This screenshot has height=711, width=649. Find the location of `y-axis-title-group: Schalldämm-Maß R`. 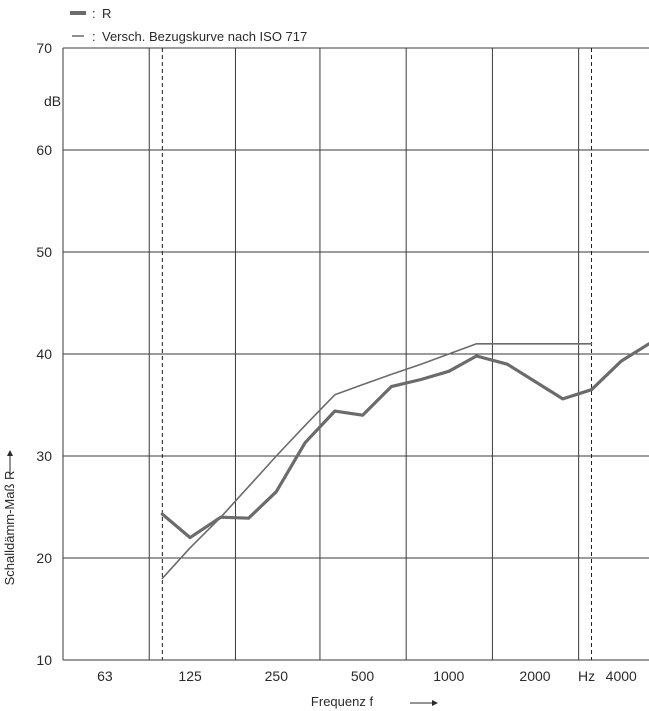

y-axis-title-group: Schalldämm-Maß R is located at coordinates (9, 517).